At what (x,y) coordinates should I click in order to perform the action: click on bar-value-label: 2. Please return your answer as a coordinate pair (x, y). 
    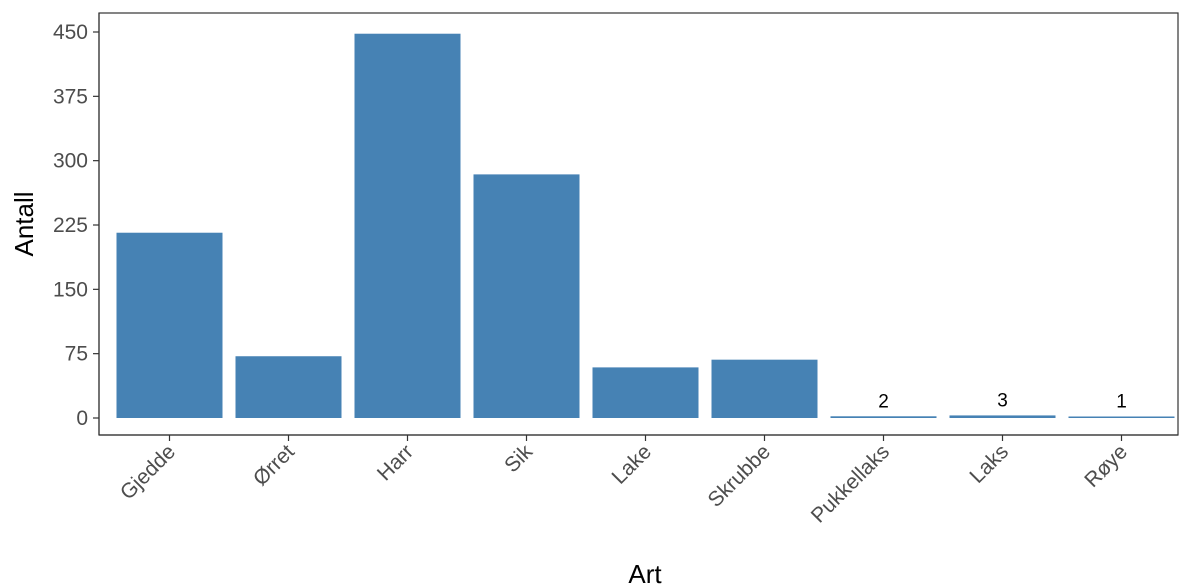
    Looking at the image, I should click on (883, 401).